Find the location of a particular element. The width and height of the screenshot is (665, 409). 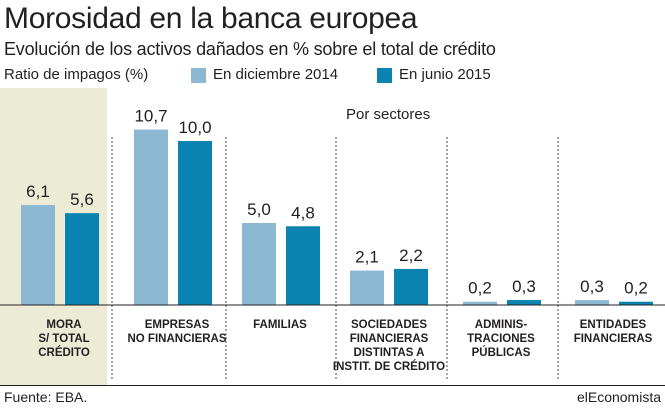

bar-value-label: 10,7 is located at coordinates (150, 116).